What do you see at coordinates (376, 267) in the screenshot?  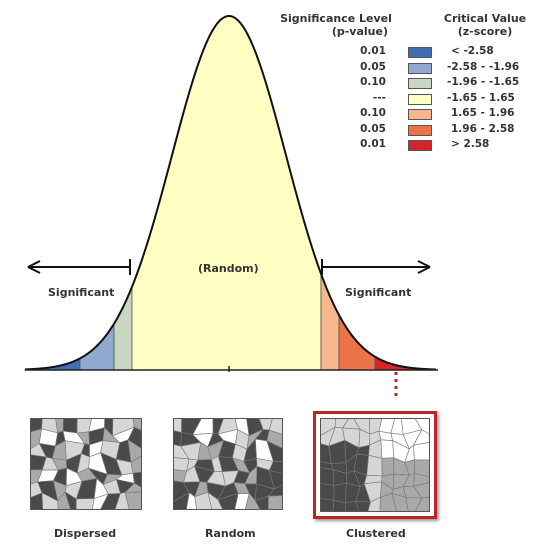 I see `right-arrow-icon` at bounding box center [376, 267].